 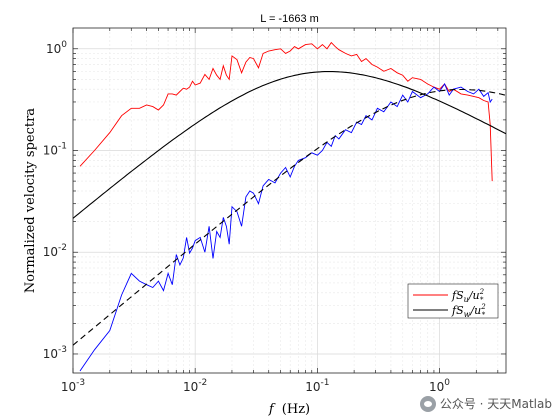 What do you see at coordinates (73, 386) in the screenshot?
I see `x-tick-label: 10⁻³` at bounding box center [73, 386].